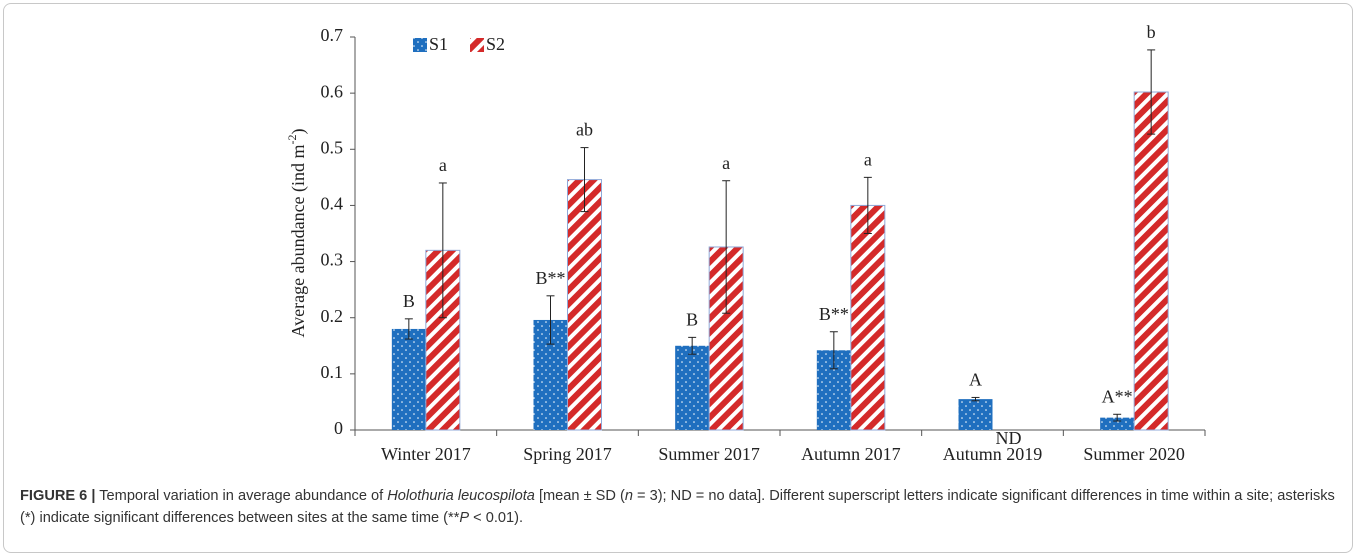  What do you see at coordinates (584, 130) in the screenshot?
I see `significance-label: ab` at bounding box center [584, 130].